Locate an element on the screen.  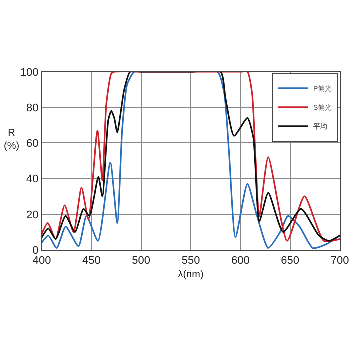
x-tick-label: 400 is located at coordinates (42, 261).